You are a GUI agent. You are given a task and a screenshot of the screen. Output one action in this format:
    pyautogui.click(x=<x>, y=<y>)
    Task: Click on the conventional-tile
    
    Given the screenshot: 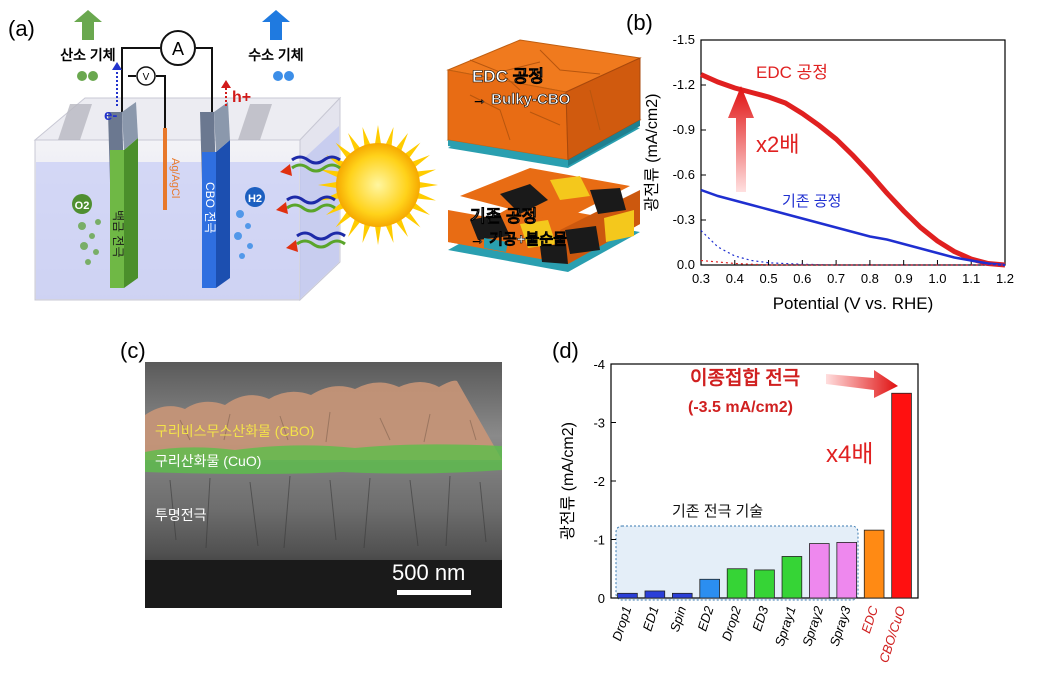 What is the action you would take?
    pyautogui.click(x=544, y=220)
    